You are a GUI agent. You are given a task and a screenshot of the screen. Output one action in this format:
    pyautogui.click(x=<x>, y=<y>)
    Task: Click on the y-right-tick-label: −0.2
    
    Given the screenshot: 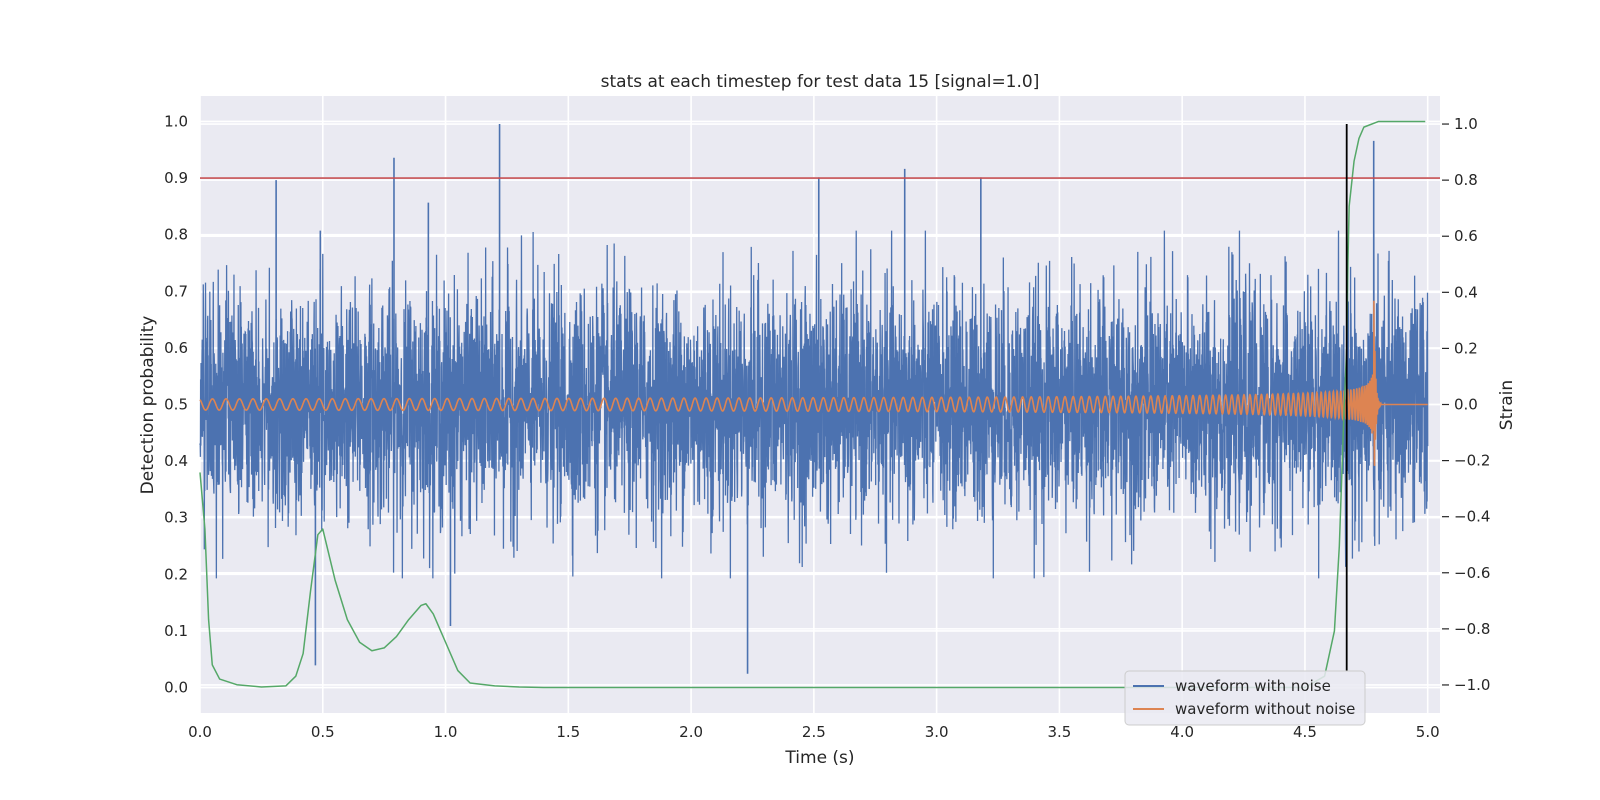 What is the action you would take?
    pyautogui.click(x=1472, y=461)
    